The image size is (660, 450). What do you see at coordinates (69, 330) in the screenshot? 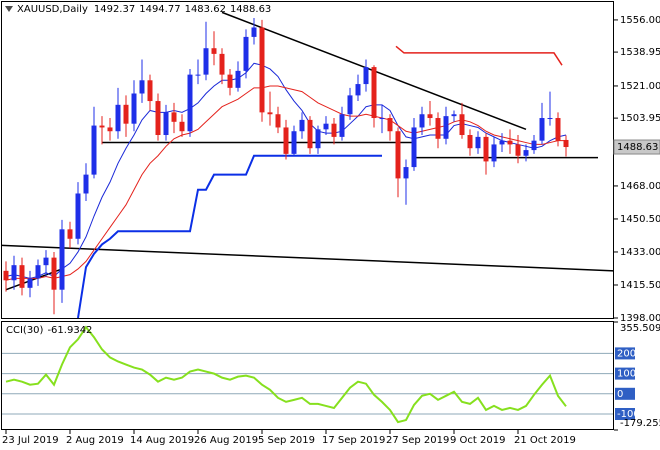
I see `cci-value: -61.9342` at bounding box center [69, 330].